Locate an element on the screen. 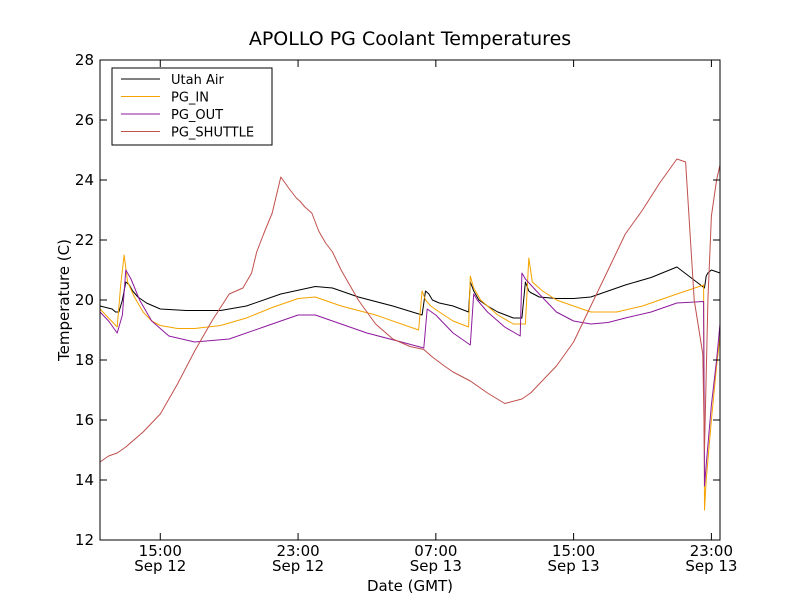 The image size is (800, 600). legend: Utah Air PG_IN PG_OUT PG_SHUTTLE is located at coordinates (192, 106).